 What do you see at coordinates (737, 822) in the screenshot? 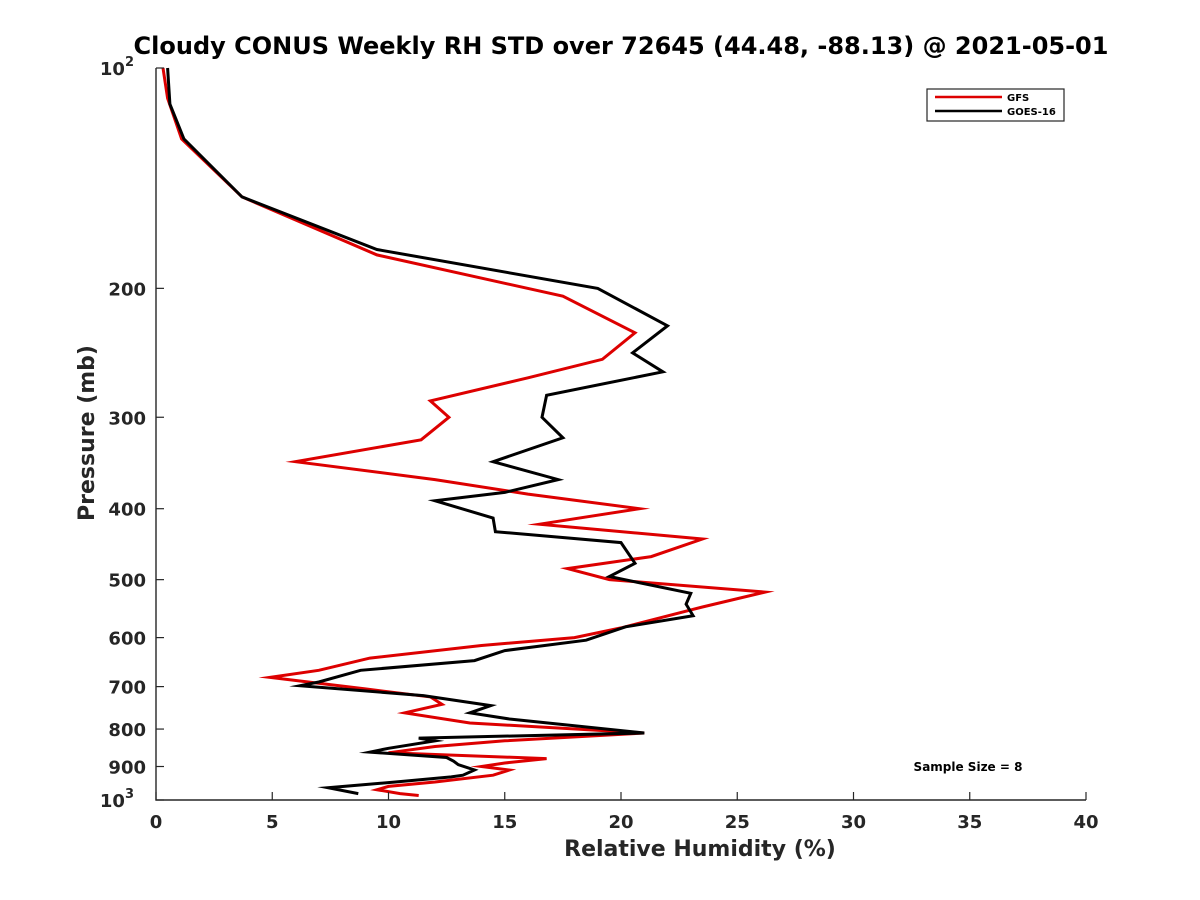
I see `x-tick-label: 25` at bounding box center [737, 822].